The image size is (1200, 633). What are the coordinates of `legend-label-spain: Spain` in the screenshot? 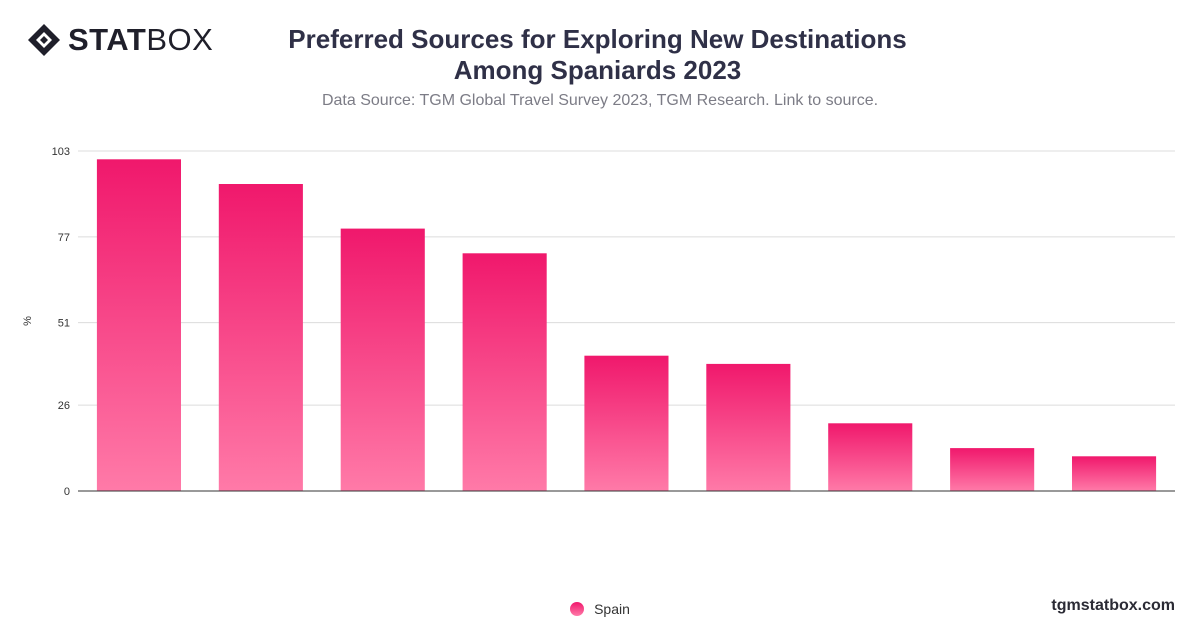 It's located at (612, 609).